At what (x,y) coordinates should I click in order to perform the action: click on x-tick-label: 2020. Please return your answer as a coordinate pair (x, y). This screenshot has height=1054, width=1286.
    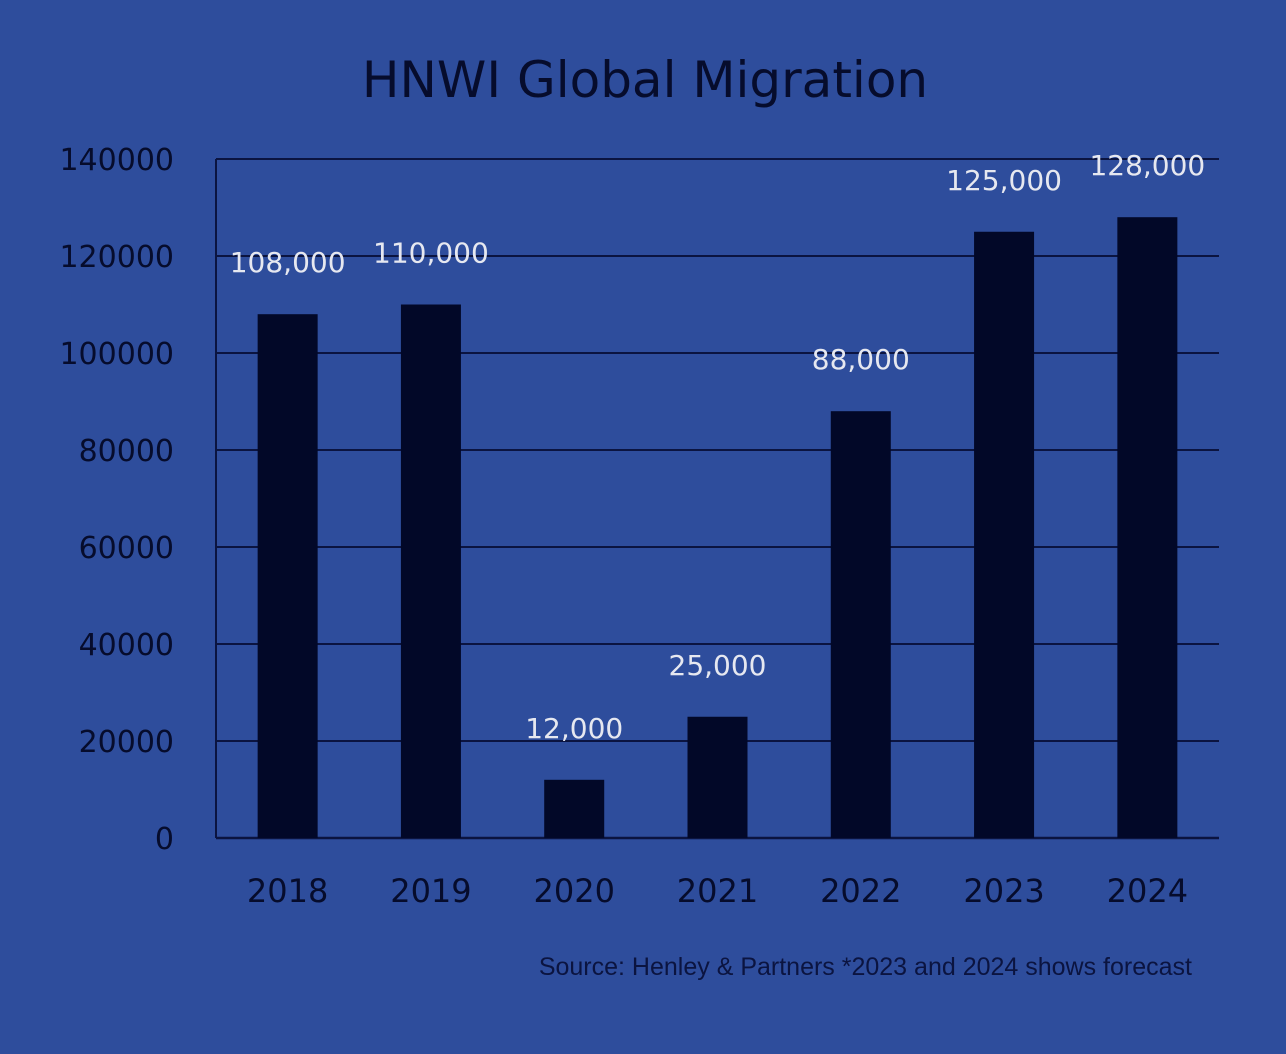
    Looking at the image, I should click on (573, 891).